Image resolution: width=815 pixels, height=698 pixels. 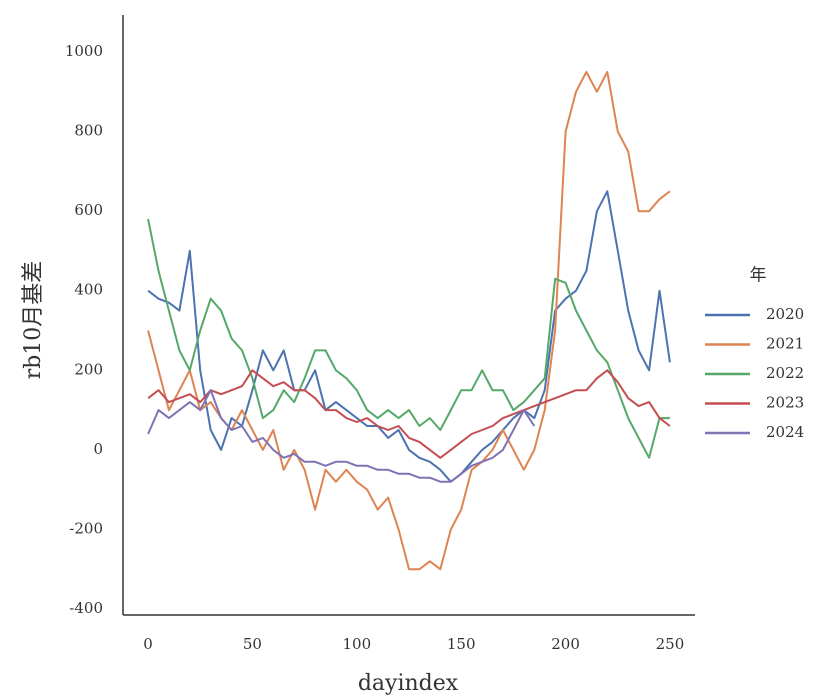 I want to click on y-axis-label: rb10月基差, so click(x=33, y=320).